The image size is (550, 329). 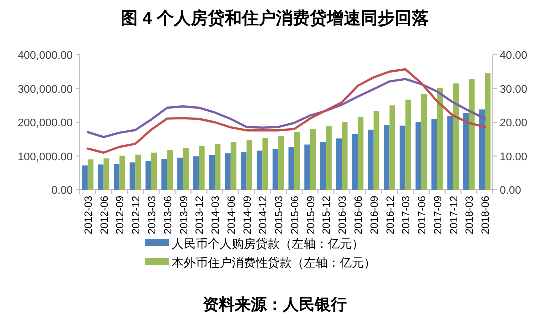 What do you see at coordinates (88, 215) in the screenshot?
I see `x-tick-label: 2012-03` at bounding box center [88, 215].